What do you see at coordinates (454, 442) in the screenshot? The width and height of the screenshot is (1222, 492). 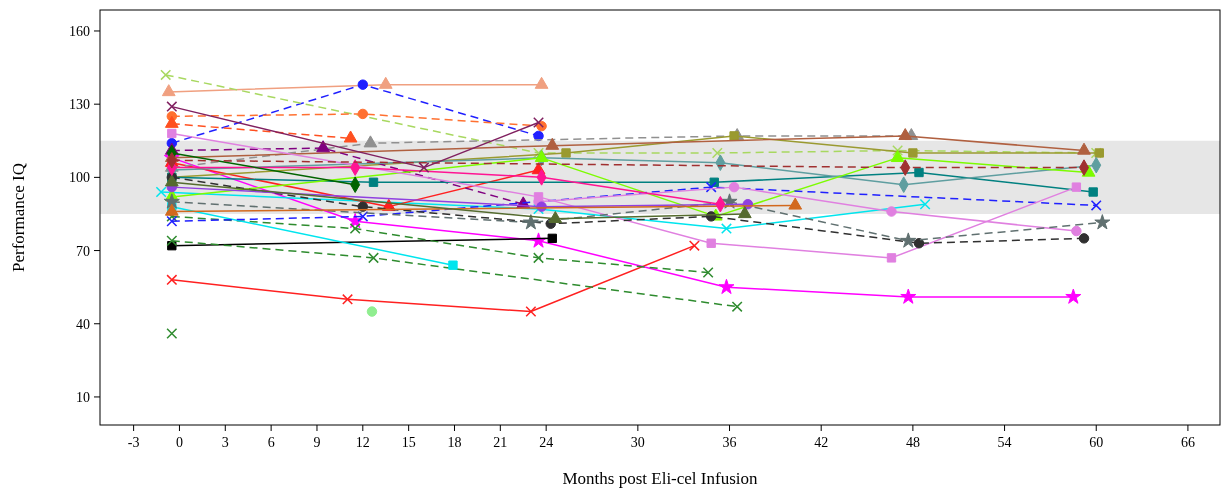 I see `x-tick-label: 18` at bounding box center [454, 442].